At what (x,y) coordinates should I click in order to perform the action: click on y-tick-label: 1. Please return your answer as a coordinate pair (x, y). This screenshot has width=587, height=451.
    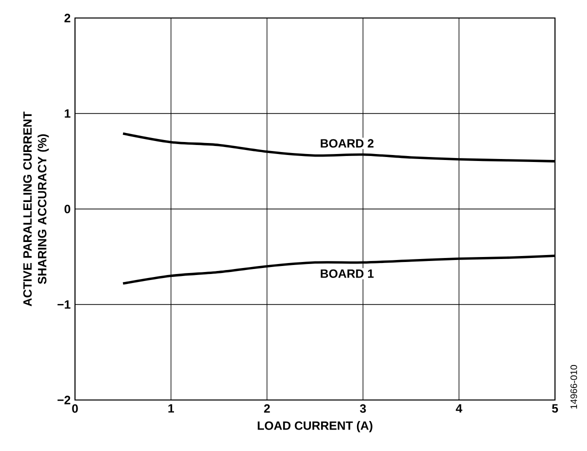
    Looking at the image, I should click on (67, 113).